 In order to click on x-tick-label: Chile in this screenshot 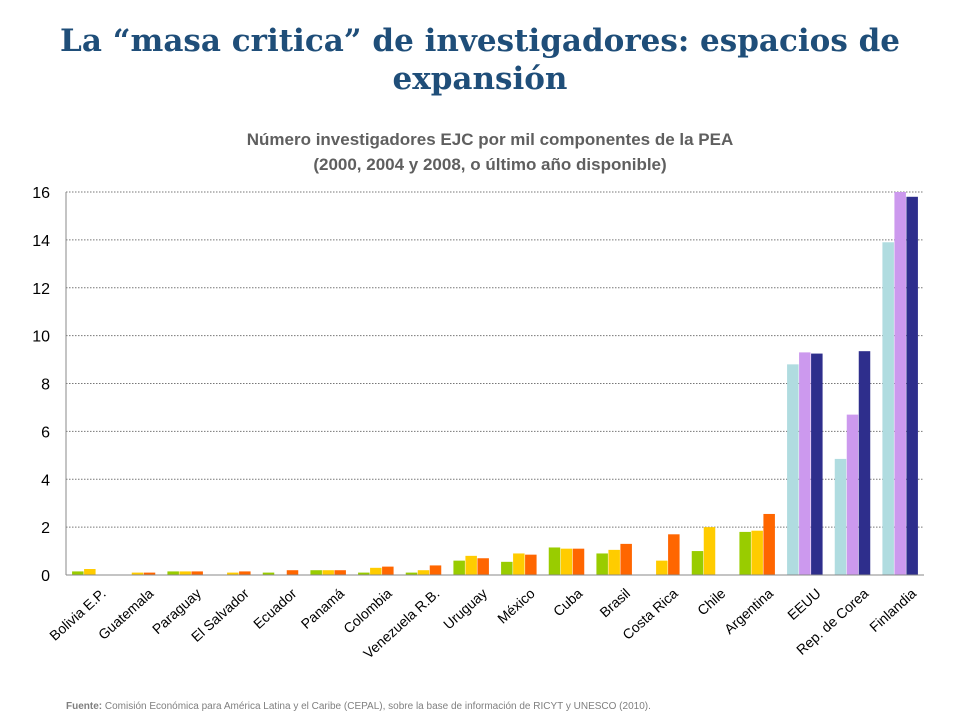, I will do `click(711, 601)`.